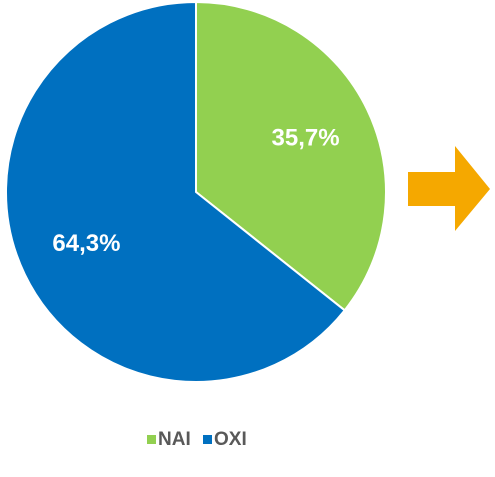  I want to click on value-label: 35,7%, so click(306, 138).